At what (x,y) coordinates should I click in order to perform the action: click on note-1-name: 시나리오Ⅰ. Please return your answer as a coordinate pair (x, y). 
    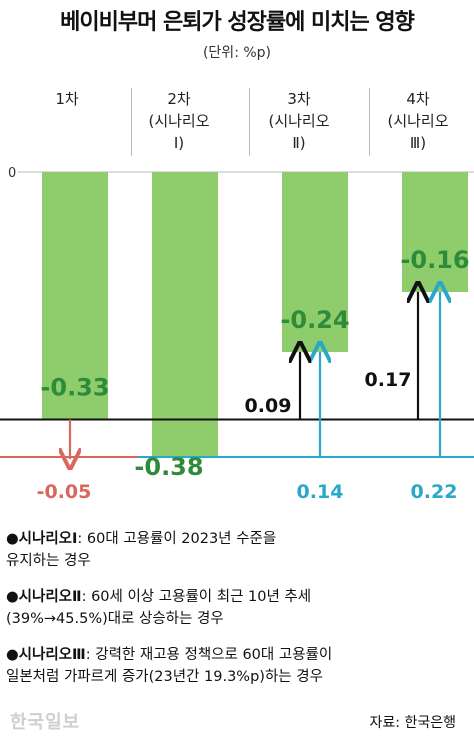
    Looking at the image, I should click on (48, 539).